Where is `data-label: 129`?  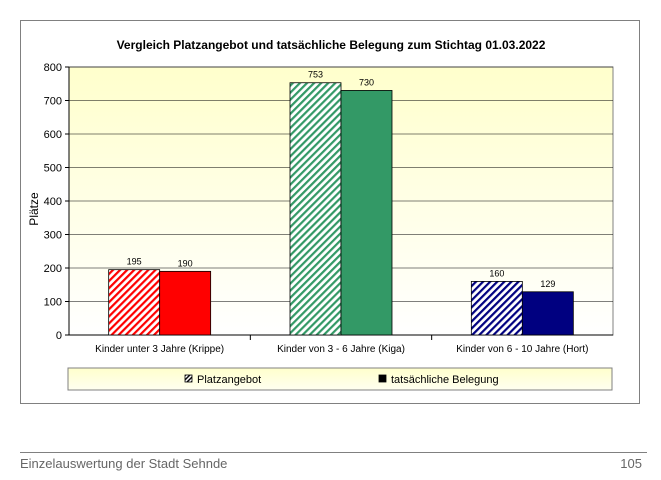 data-label: 129 is located at coordinates (547, 284).